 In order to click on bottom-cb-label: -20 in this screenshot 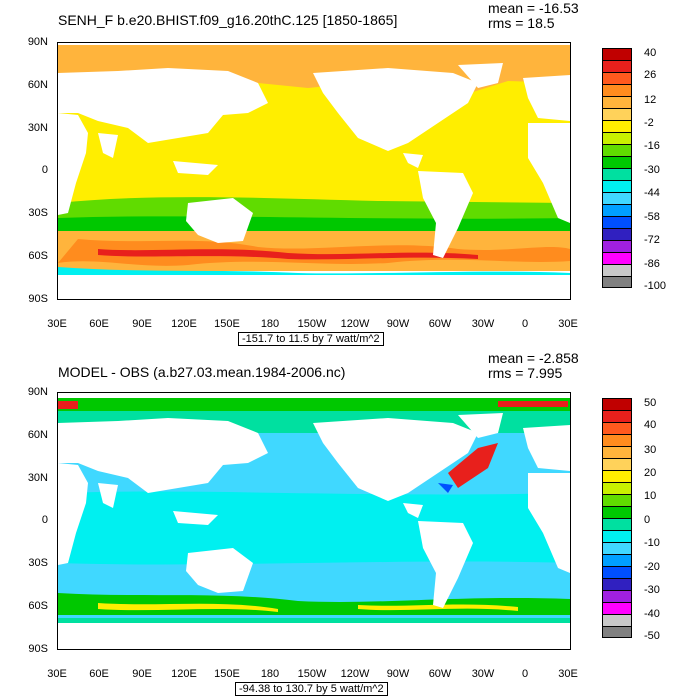, I will do `click(652, 567)`.